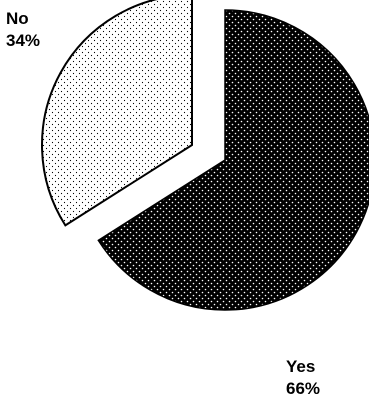  I want to click on slice-label-no-name: No, so click(17, 18).